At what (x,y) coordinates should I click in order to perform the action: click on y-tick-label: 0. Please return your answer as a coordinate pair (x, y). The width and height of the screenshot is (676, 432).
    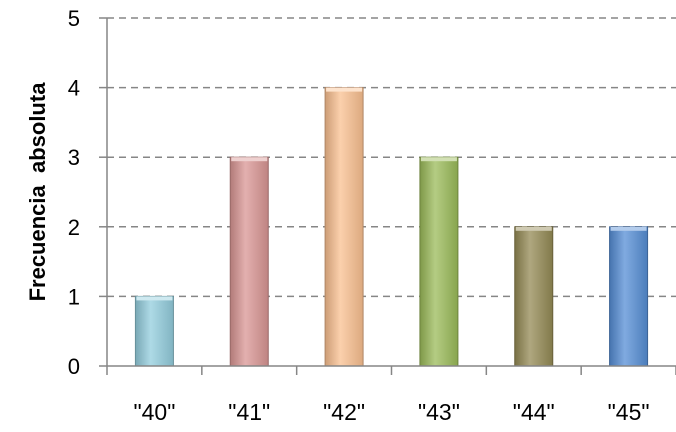
    Looking at the image, I should click on (74, 366).